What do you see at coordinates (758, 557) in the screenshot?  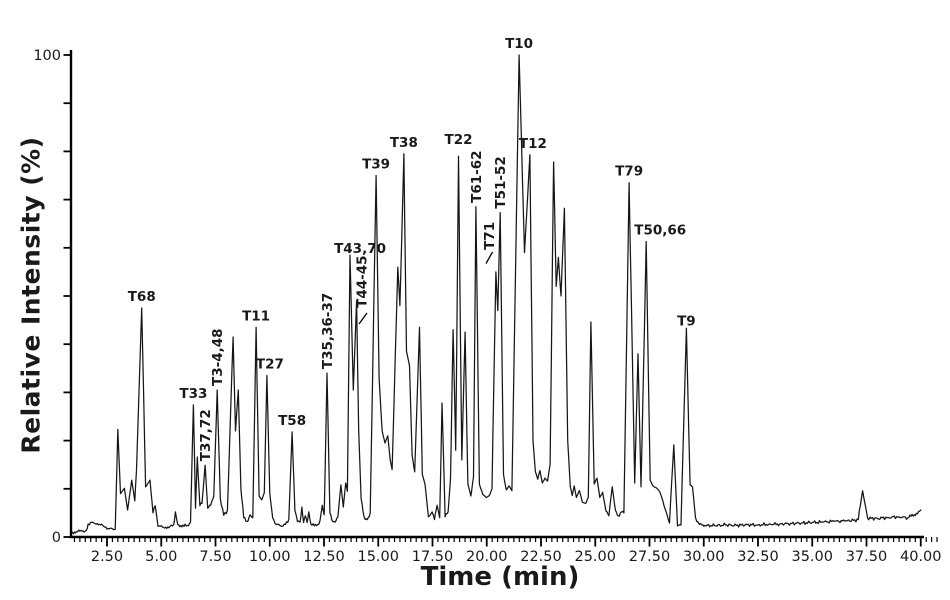 I see `x-tick-label: 32.50` at bounding box center [758, 557].